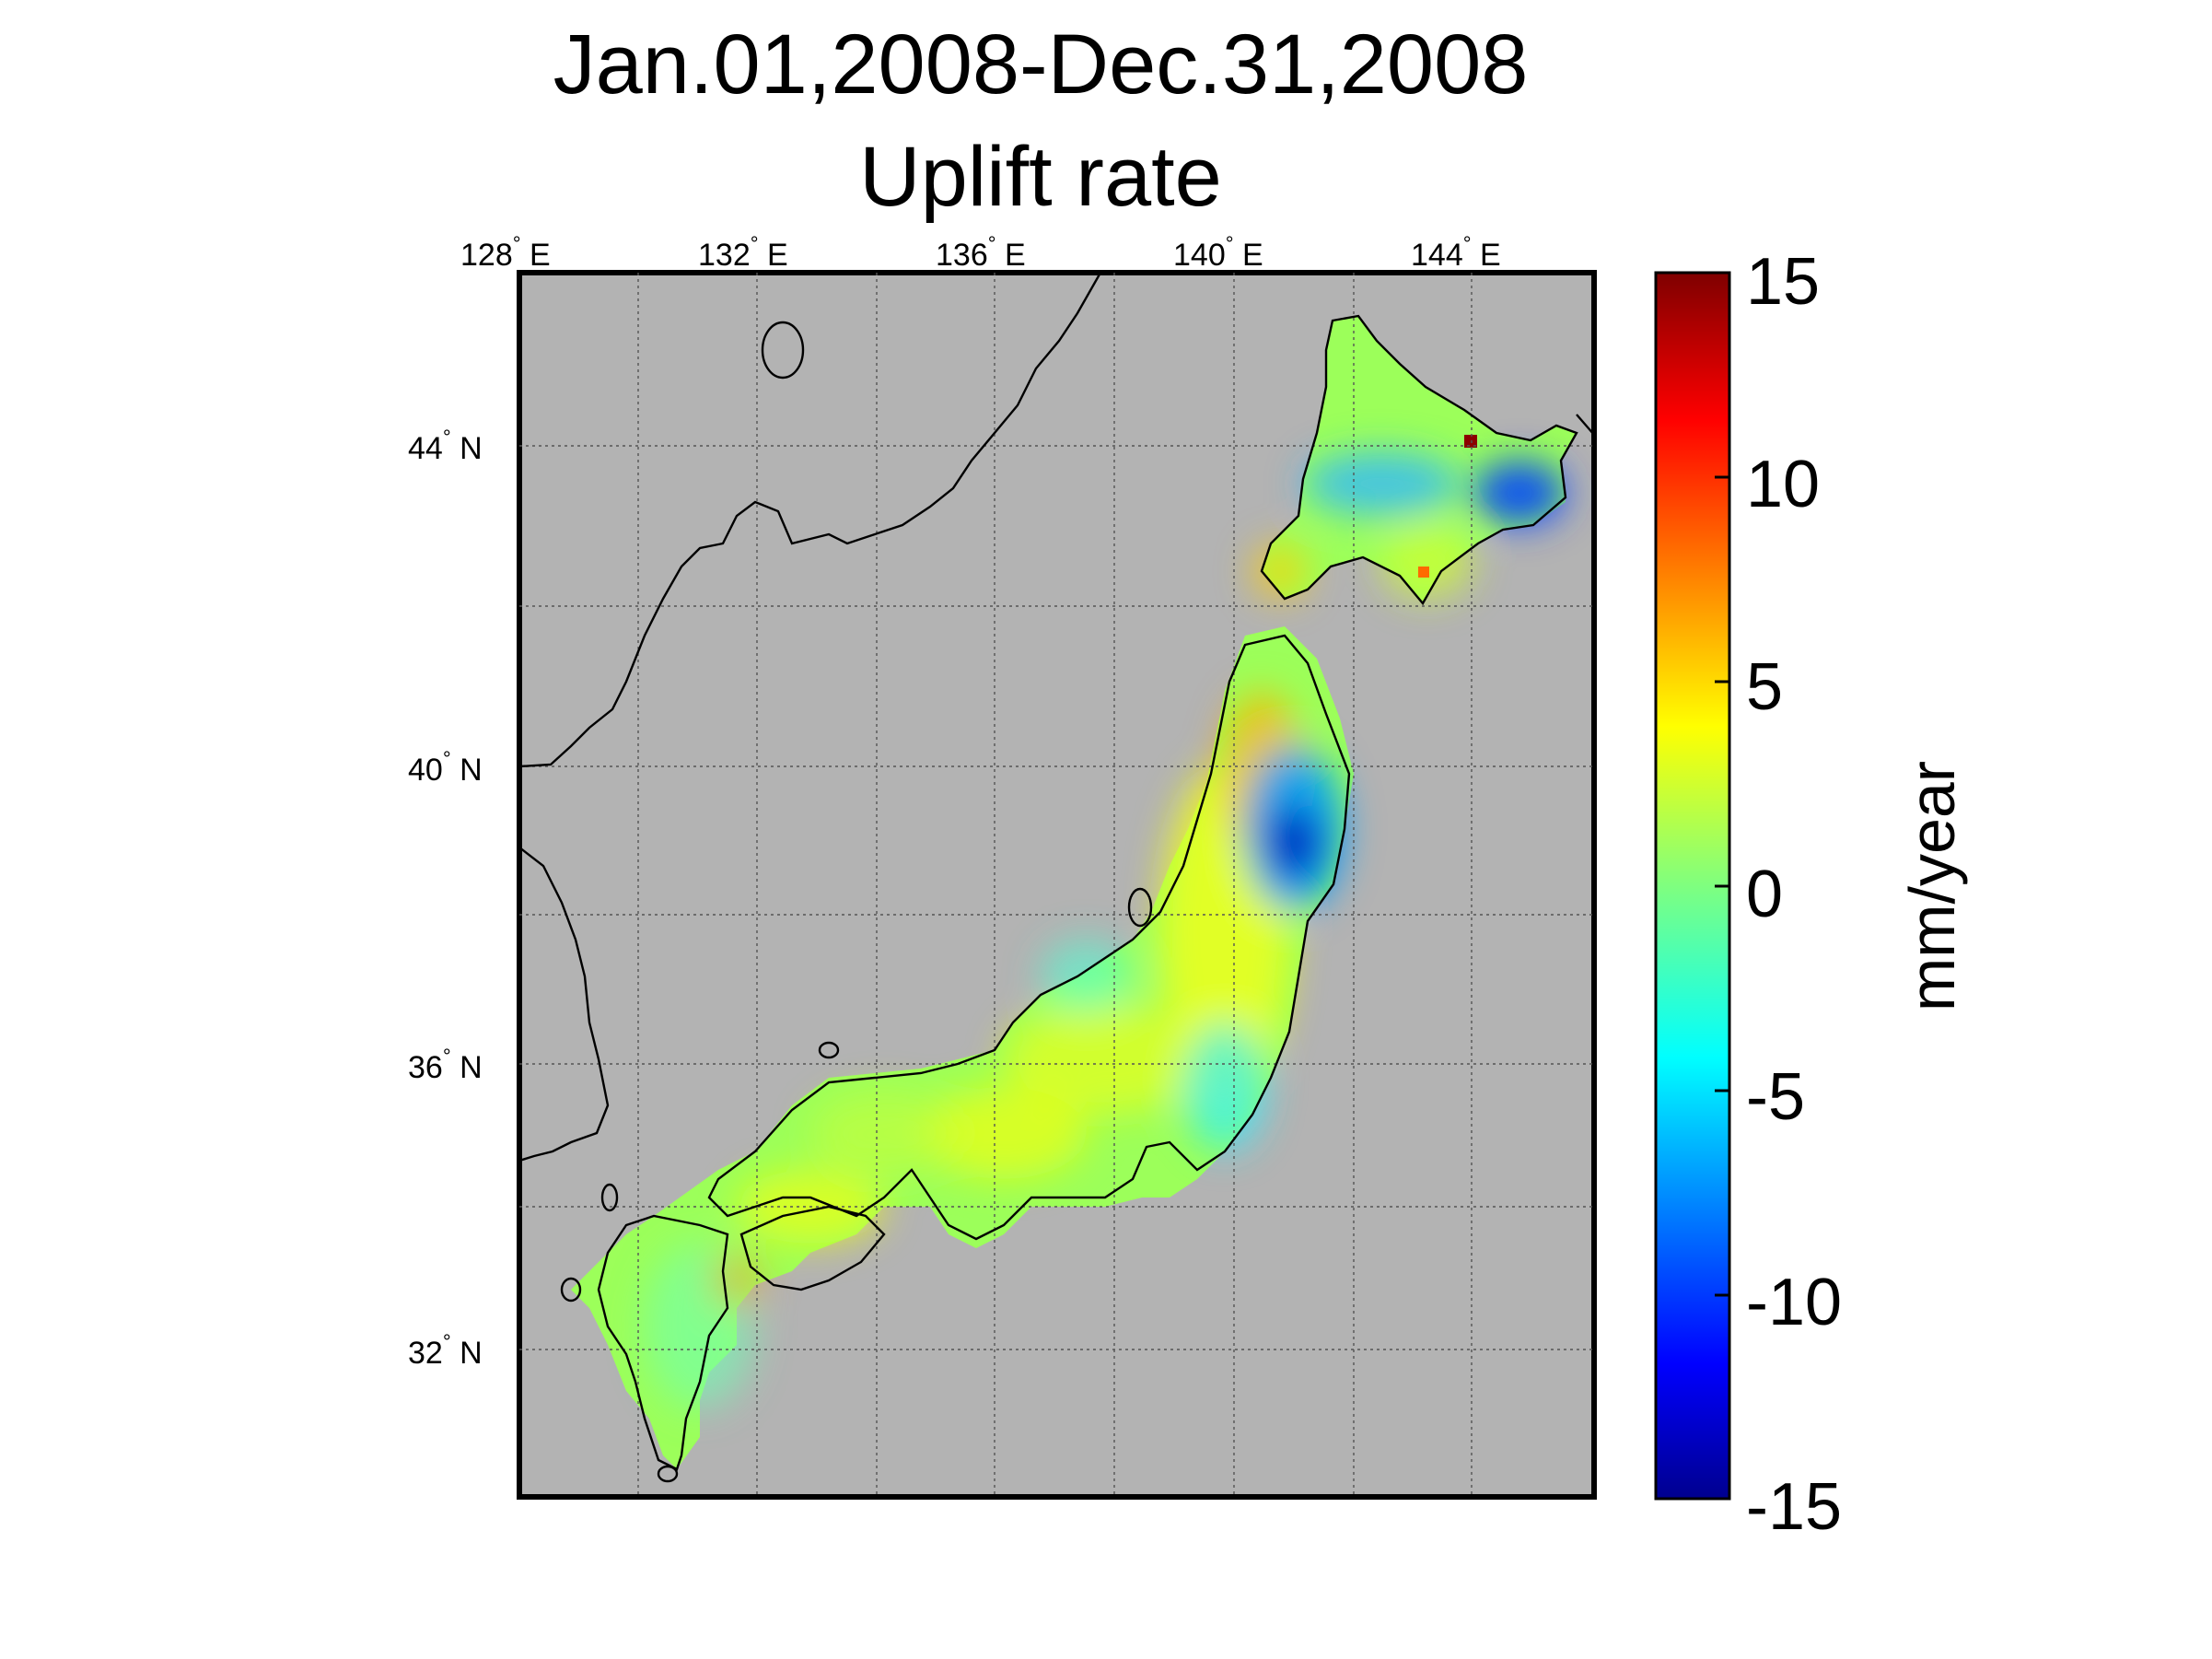  Describe the element at coordinates (446, 1065) in the screenshot. I see `lat-label-36: 36° N` at that location.